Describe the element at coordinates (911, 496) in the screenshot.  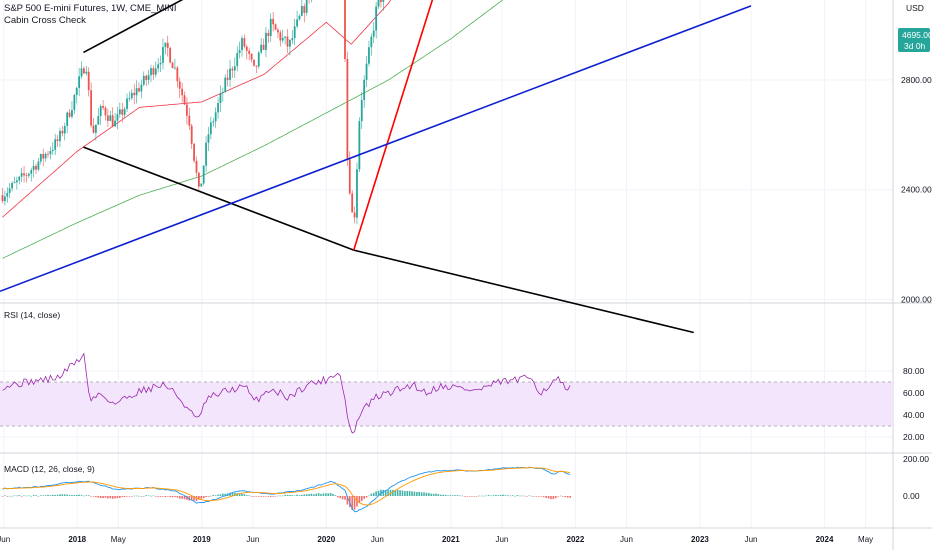
I see `macd-tick-0: 0.00` at that location.